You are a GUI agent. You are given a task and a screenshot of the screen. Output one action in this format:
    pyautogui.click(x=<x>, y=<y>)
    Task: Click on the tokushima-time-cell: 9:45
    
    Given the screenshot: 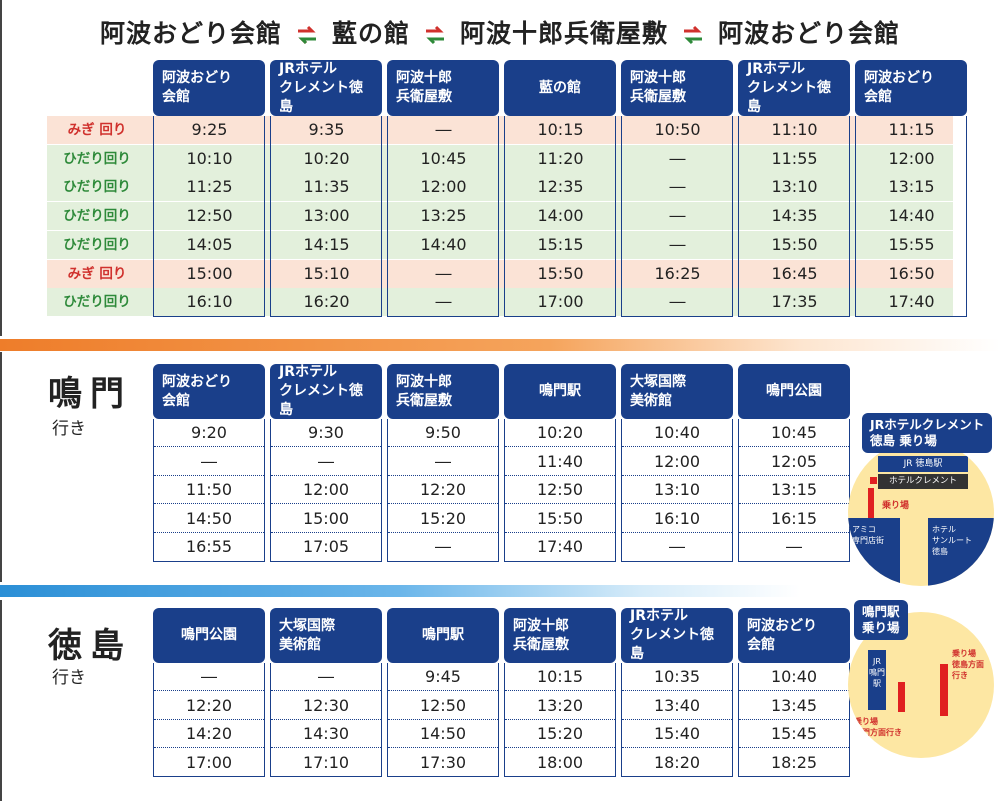 What is the action you would take?
    pyautogui.click(x=443, y=677)
    